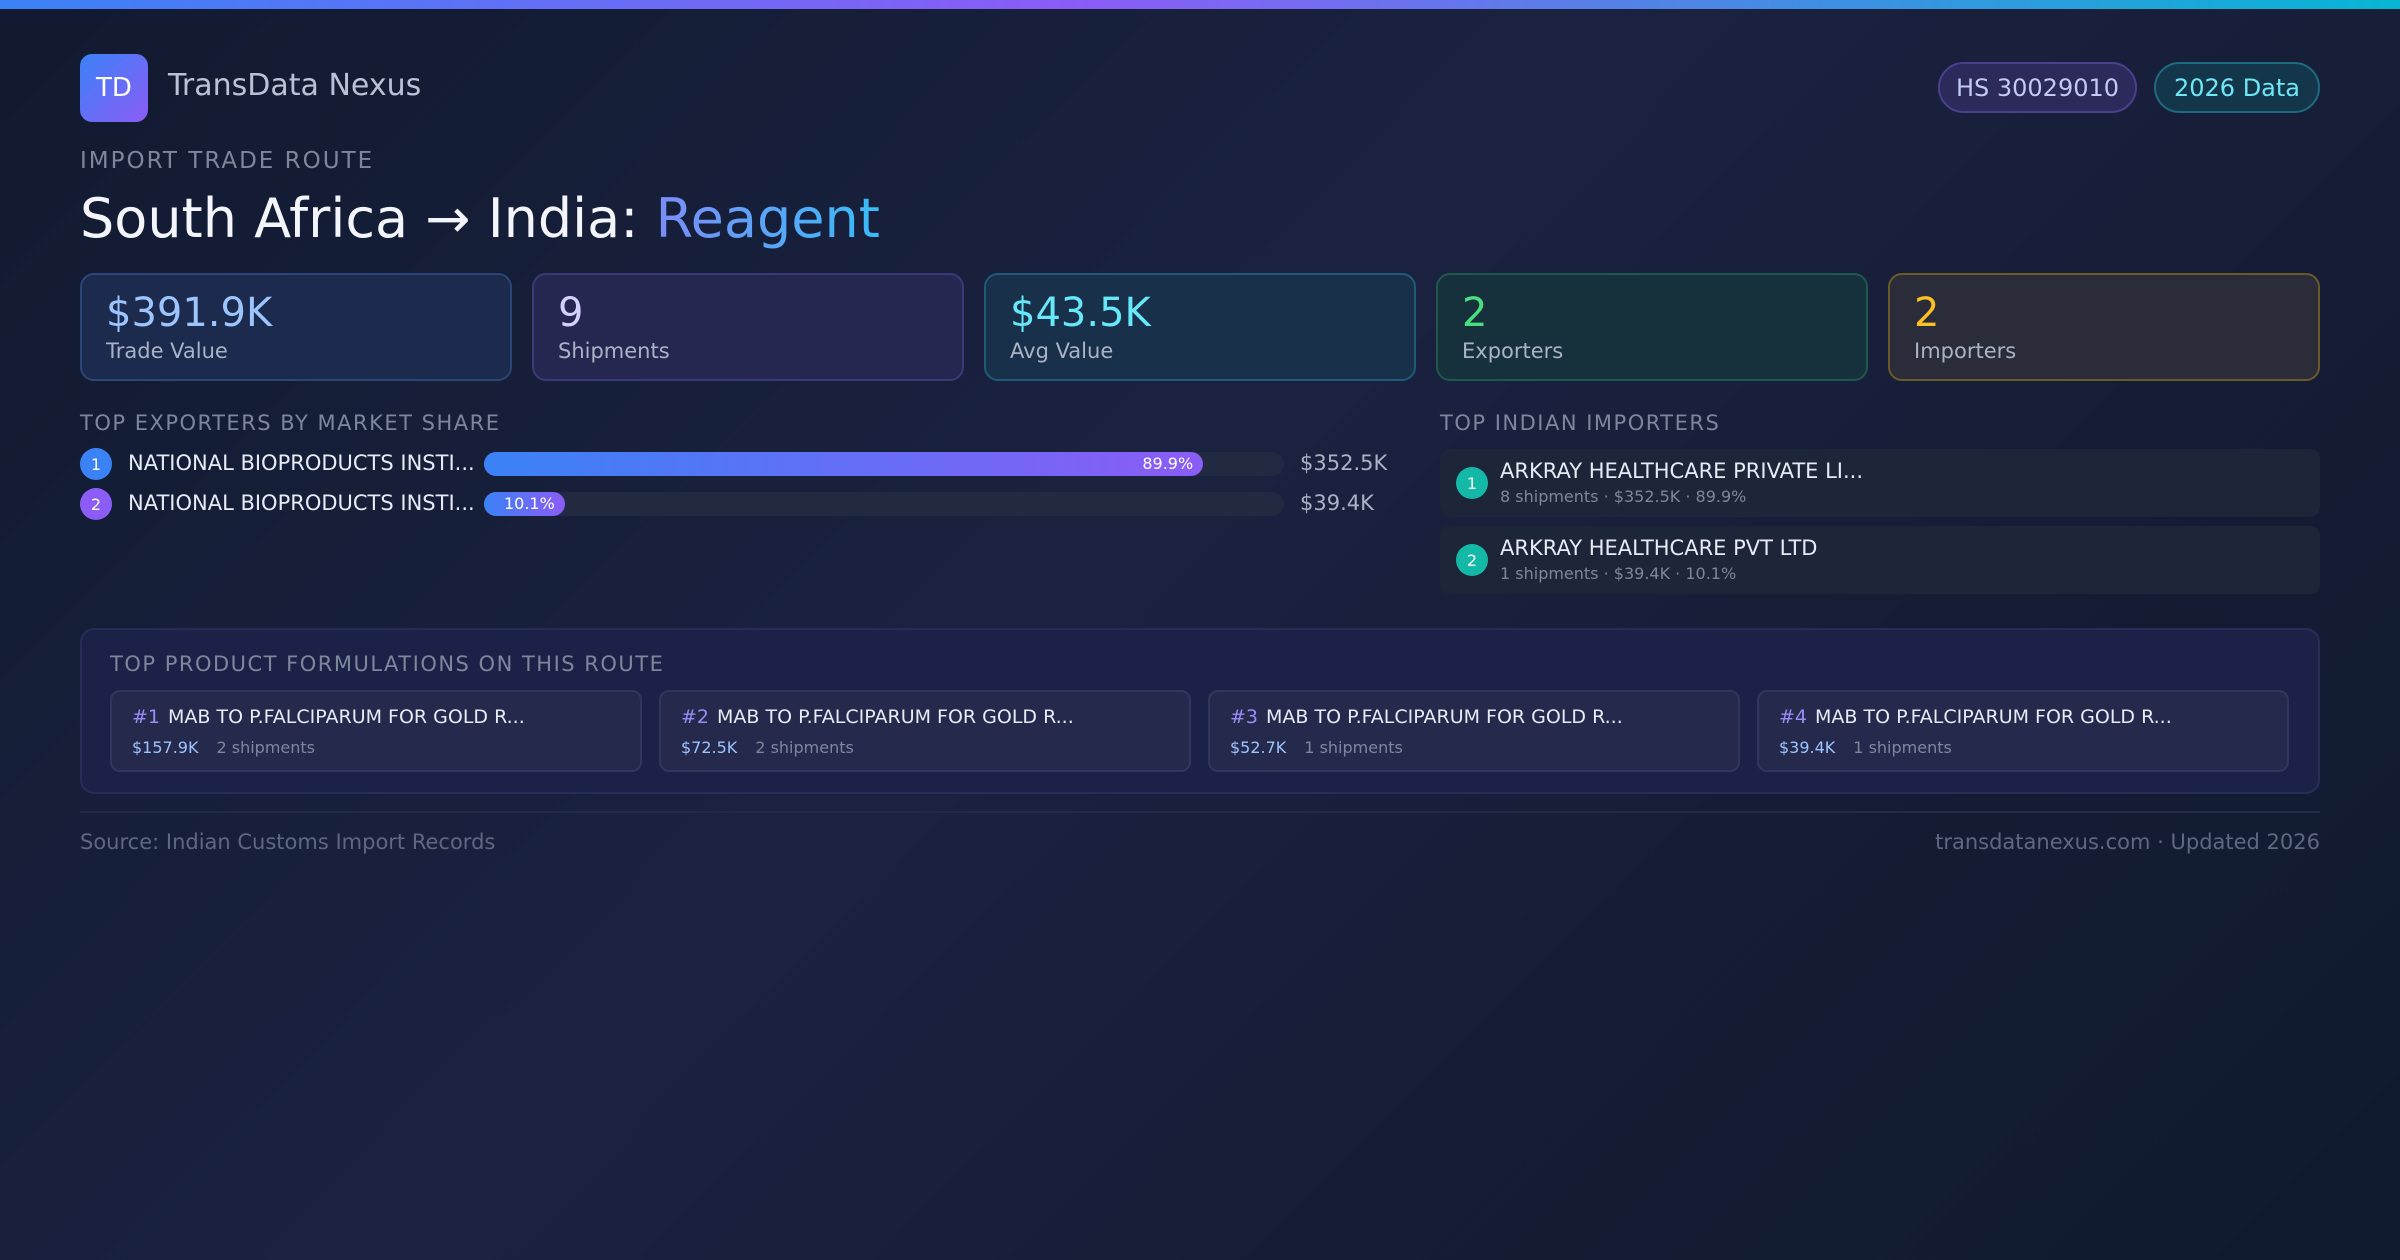 This screenshot has height=1260, width=2400. What do you see at coordinates (1580, 423) in the screenshot?
I see `importers-heading: TOP INDIAN IMPORTERS` at bounding box center [1580, 423].